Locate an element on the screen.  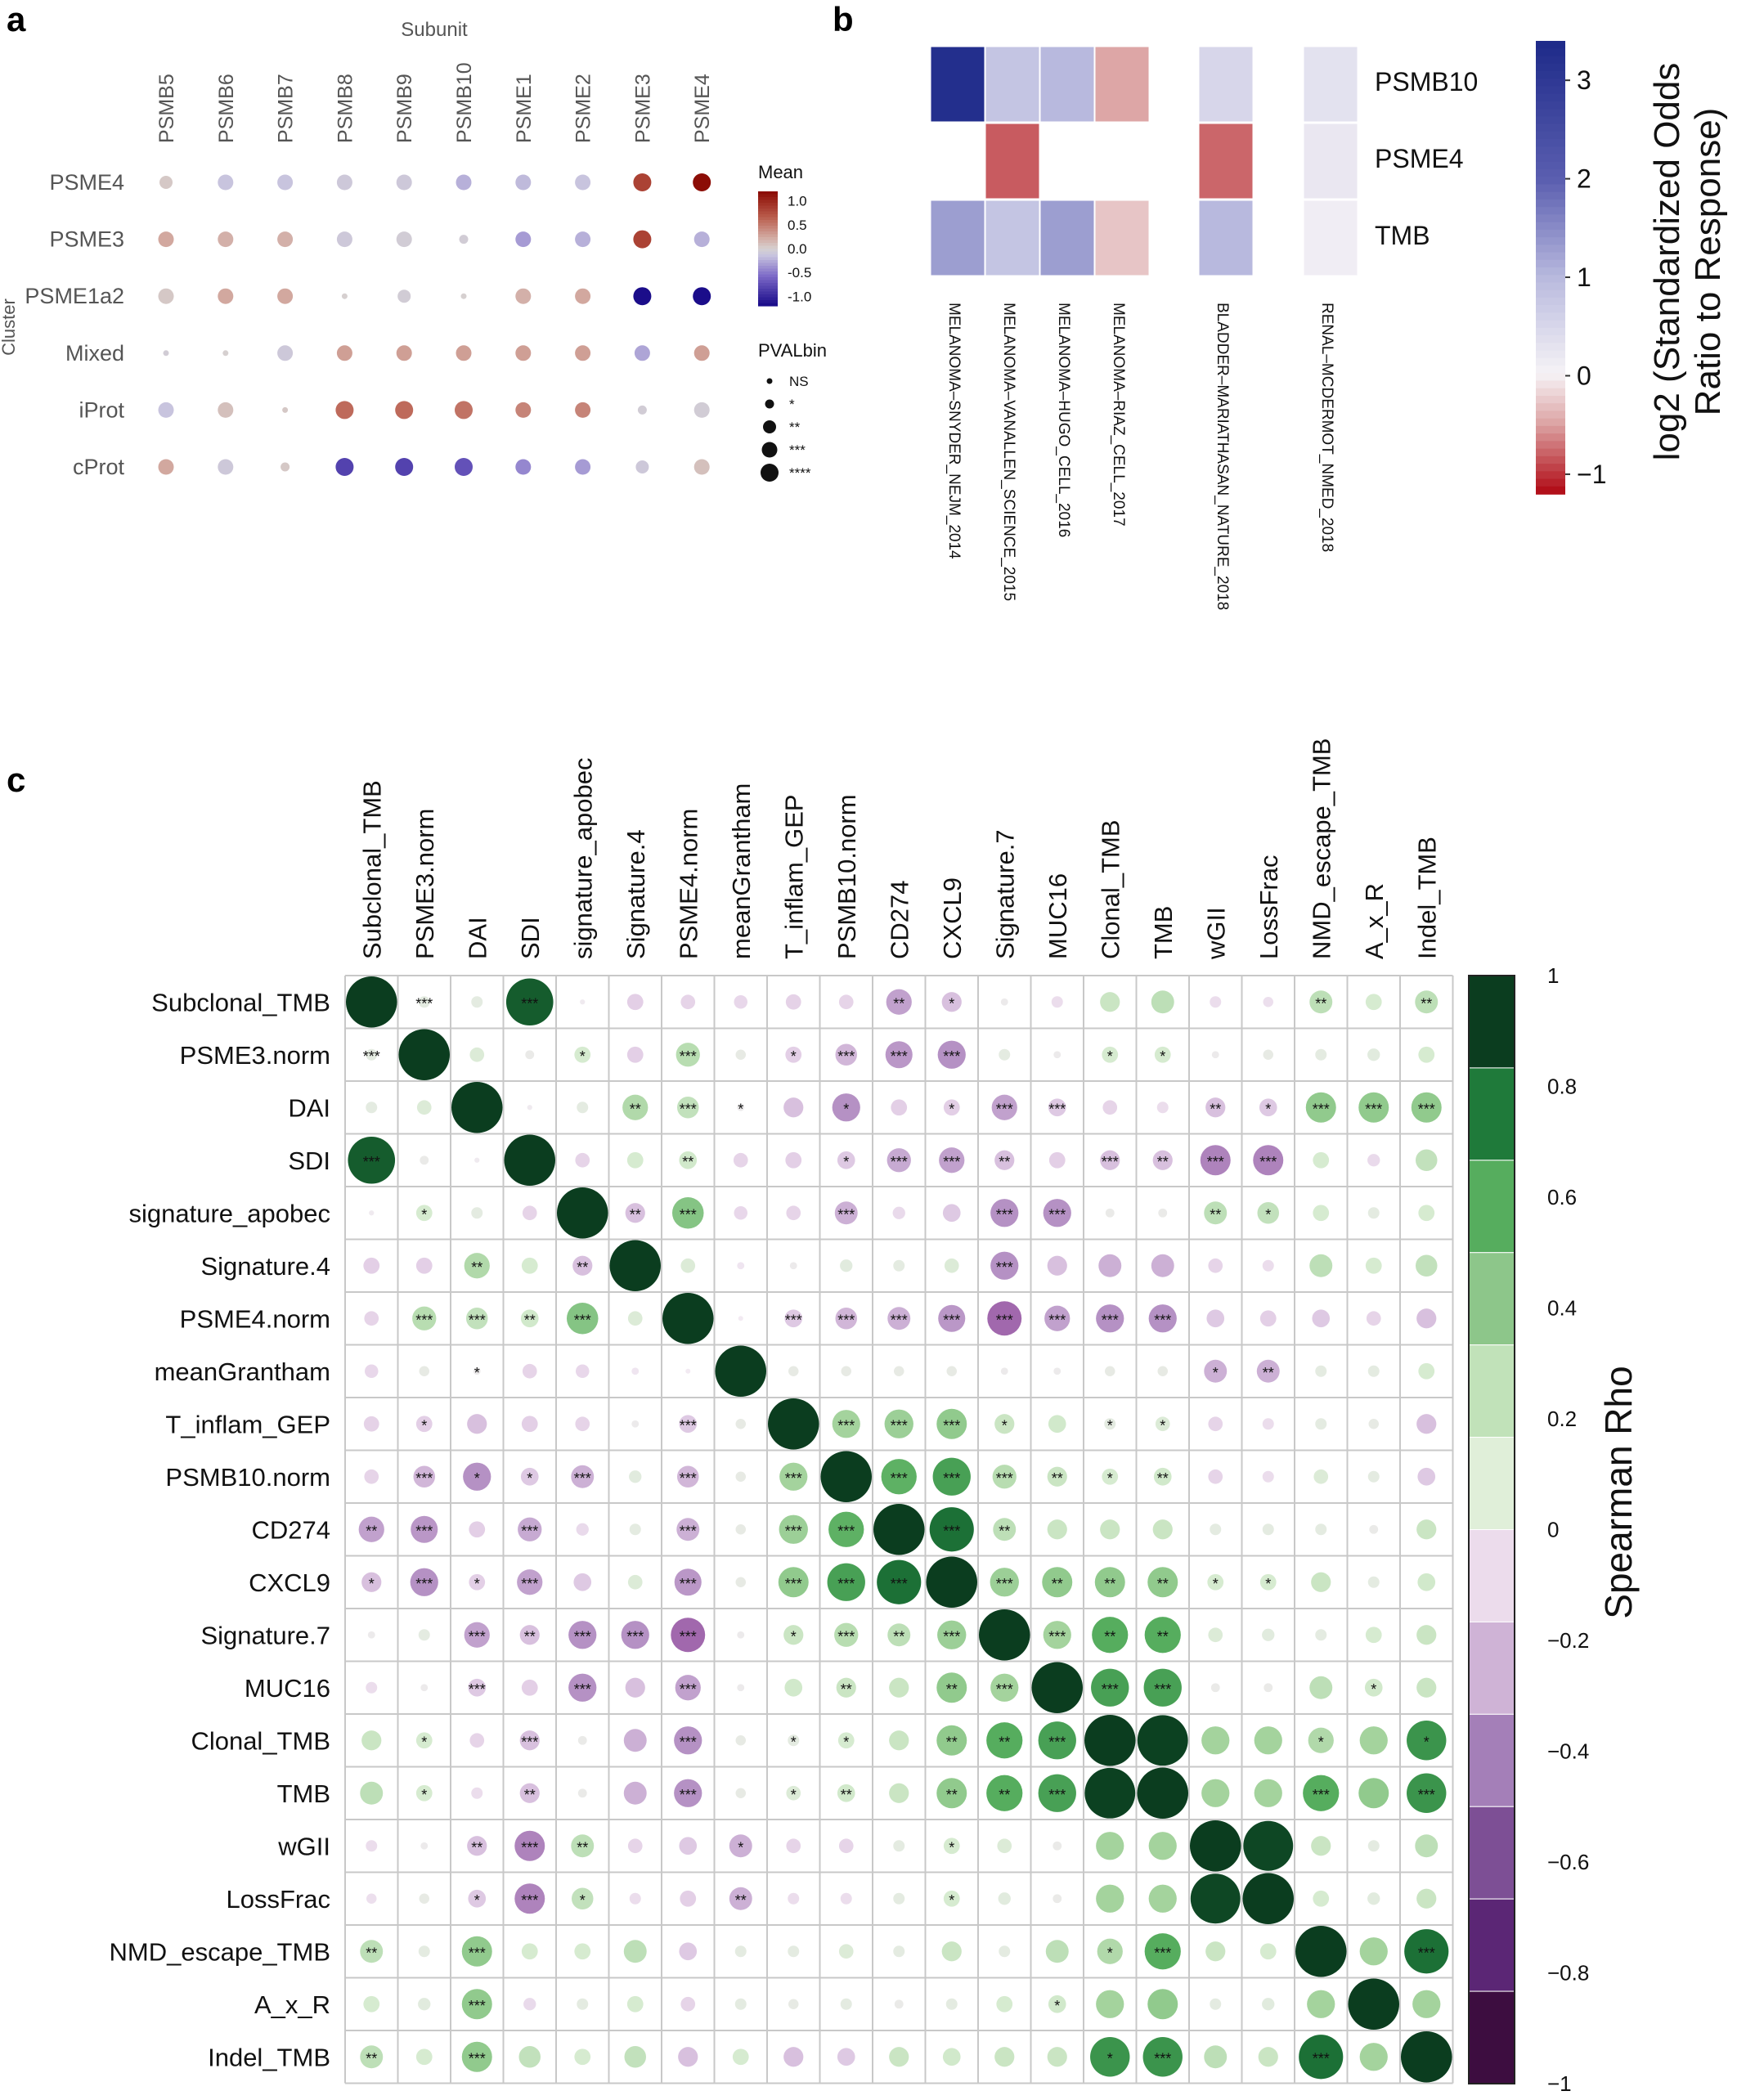
row-variable-label: CXCL9 is located at coordinates (289, 1582).